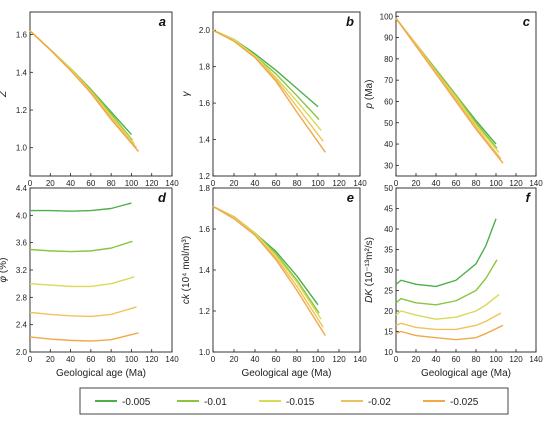 The height and width of the screenshot is (422, 550). Describe the element at coordinates (22, 270) in the screenshot. I see `y-tick-label: 3.2` at that location.